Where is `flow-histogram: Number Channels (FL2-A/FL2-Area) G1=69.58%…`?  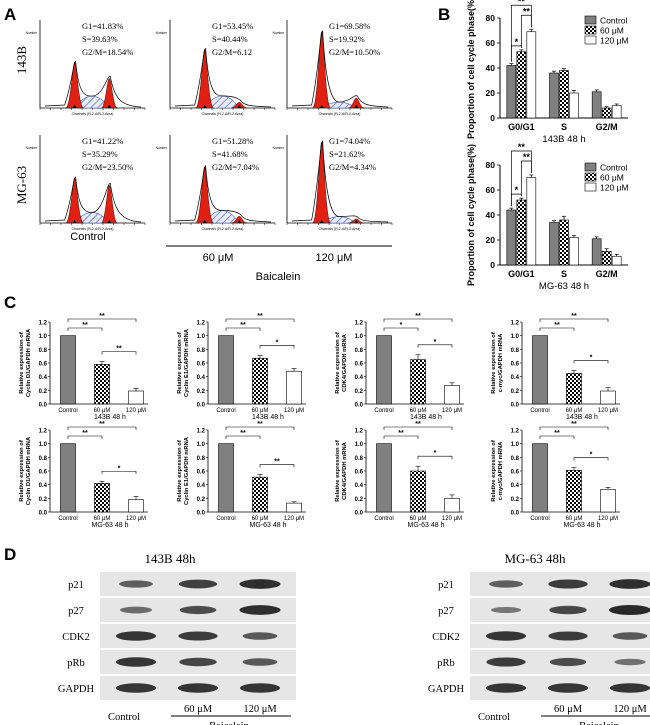
flow-histogram: Number Channels (FL2-A/FL2-Area) G1=69.58%… is located at coordinates (333, 68).